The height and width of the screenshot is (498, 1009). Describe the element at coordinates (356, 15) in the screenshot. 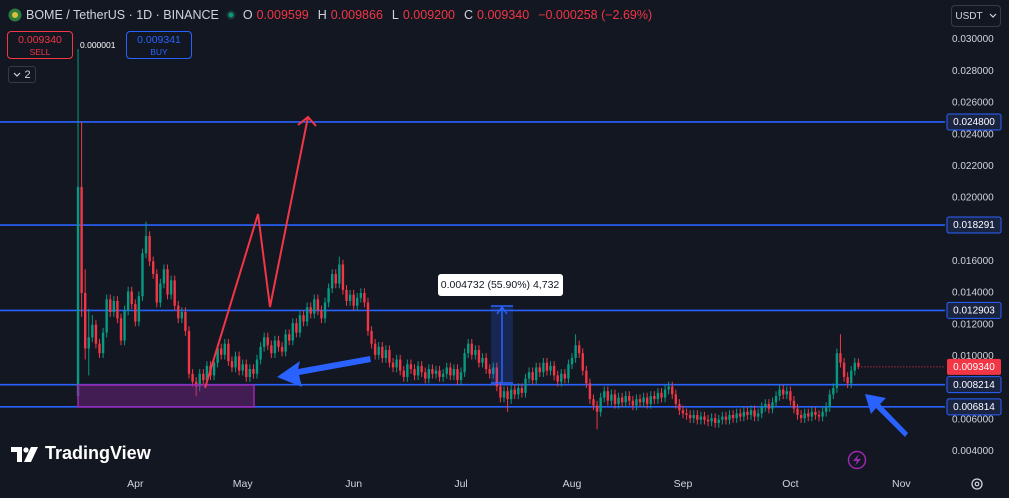

I see `ohlc-value: 0.009866` at that location.